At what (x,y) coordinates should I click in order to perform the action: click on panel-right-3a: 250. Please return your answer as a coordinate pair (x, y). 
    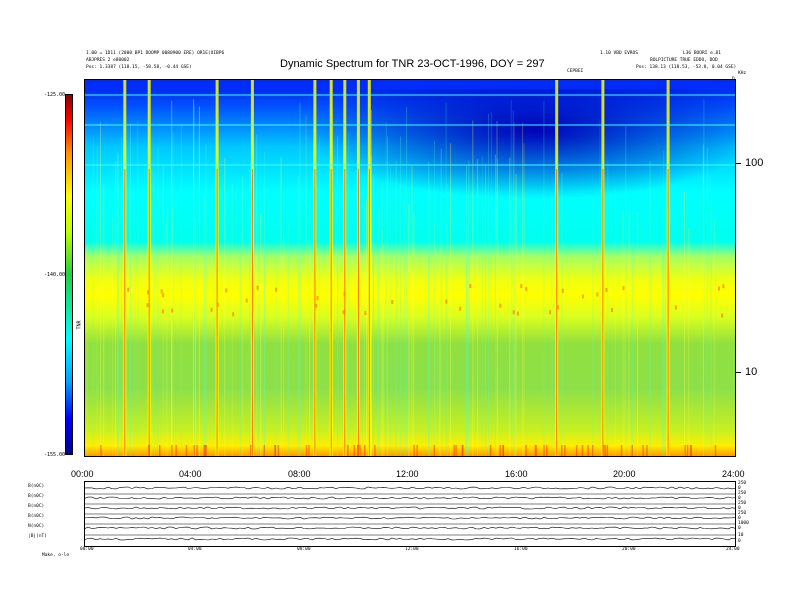
    Looking at the image, I should click on (742, 503).